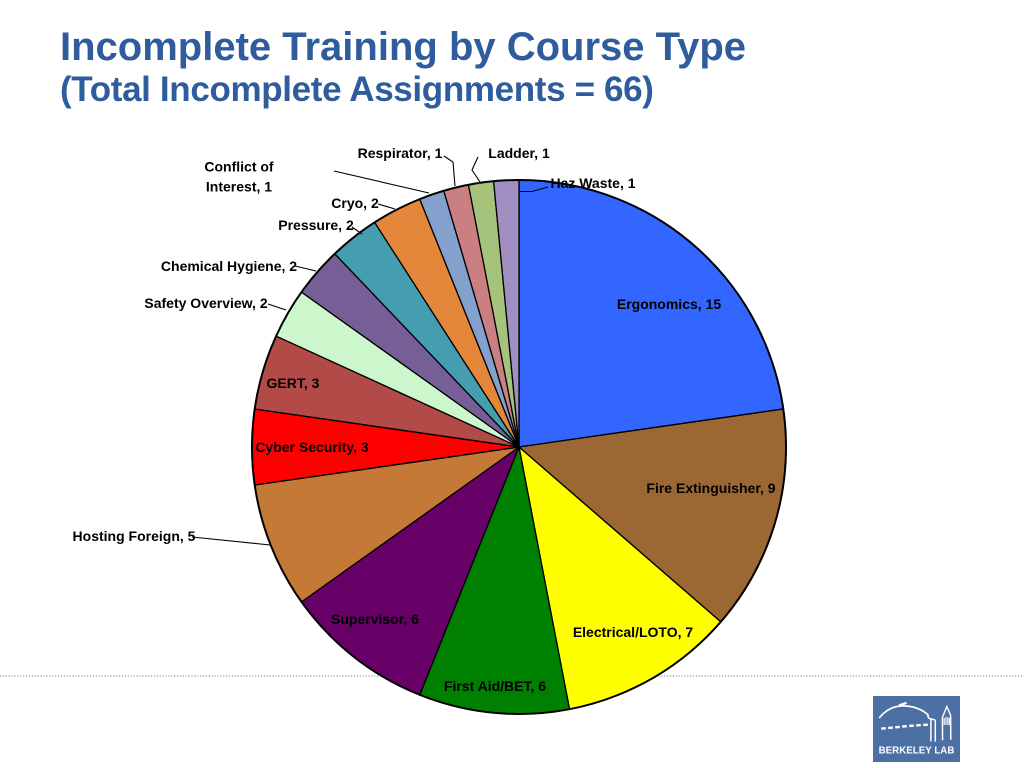 This screenshot has width=1024, height=768. What do you see at coordinates (917, 750) in the screenshot?
I see `svg-text: BERKELEY LAB` at bounding box center [917, 750].